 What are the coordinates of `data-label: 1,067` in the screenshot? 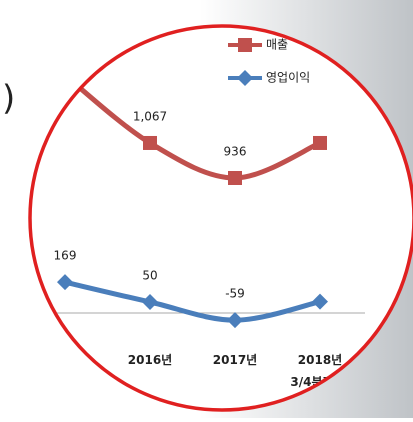 It's located at (150, 116).